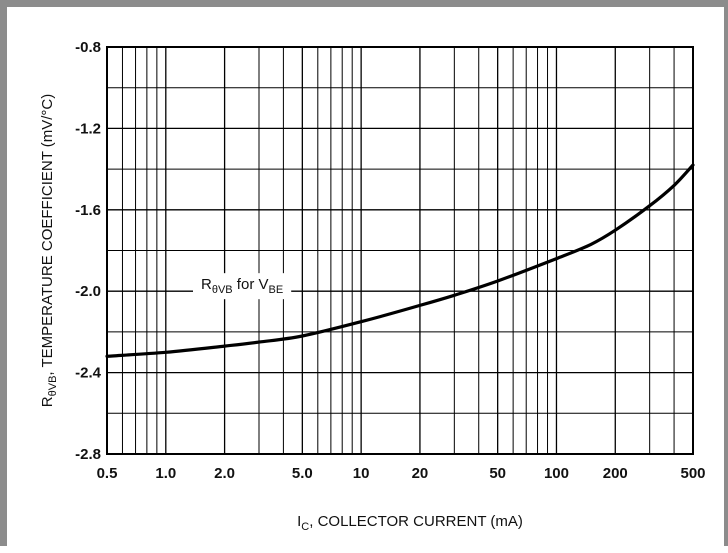 This screenshot has width=728, height=553. Describe the element at coordinates (251, 284) in the screenshot. I see `annotation-mid: for V` at that location.